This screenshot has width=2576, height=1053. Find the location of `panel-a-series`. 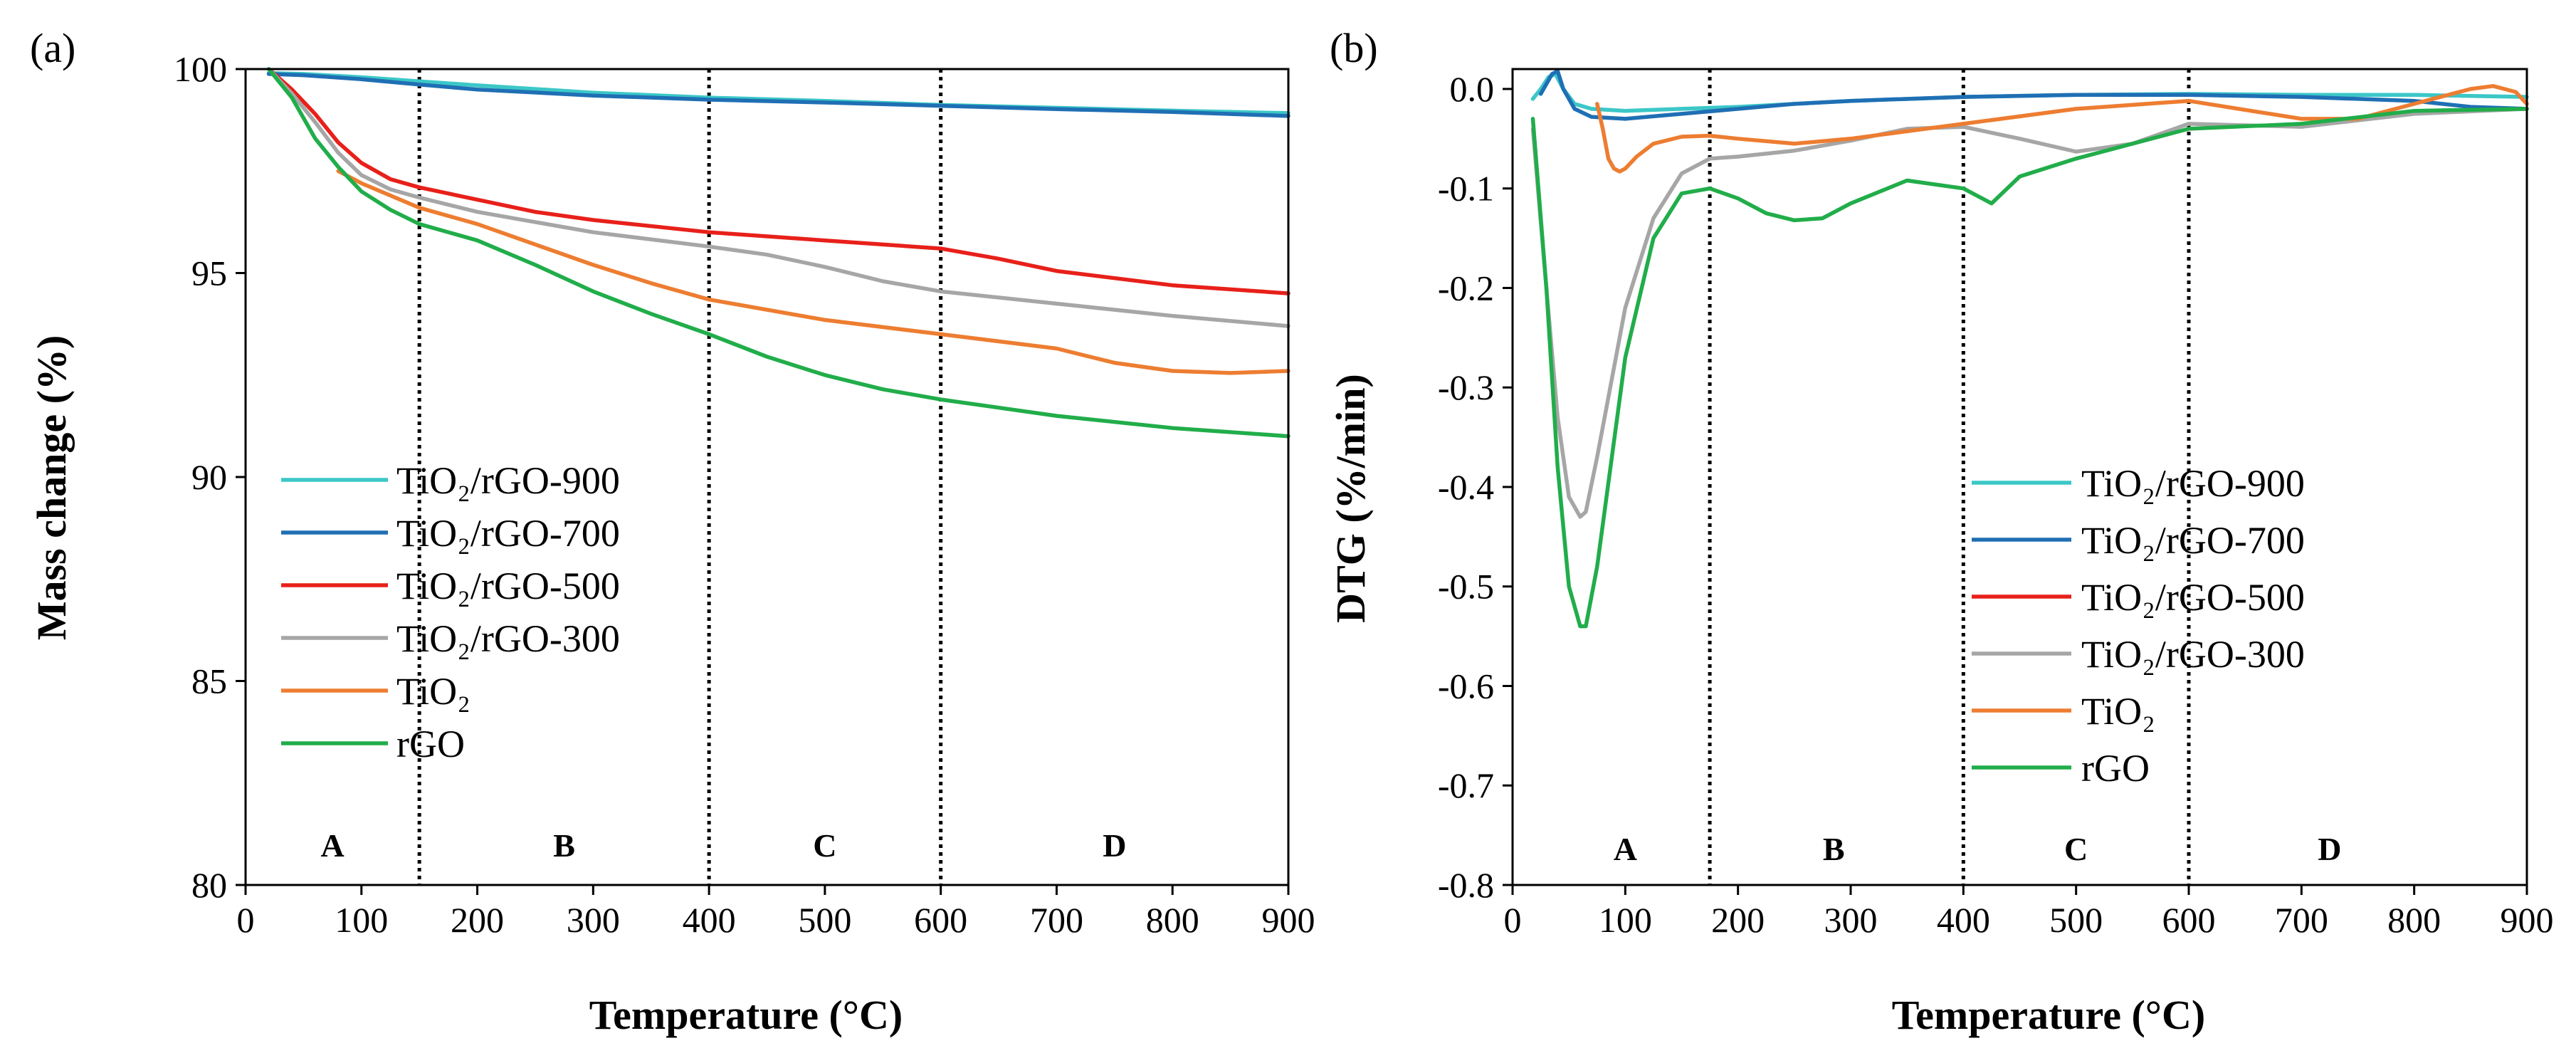

panel-a-series is located at coordinates (778, 253).